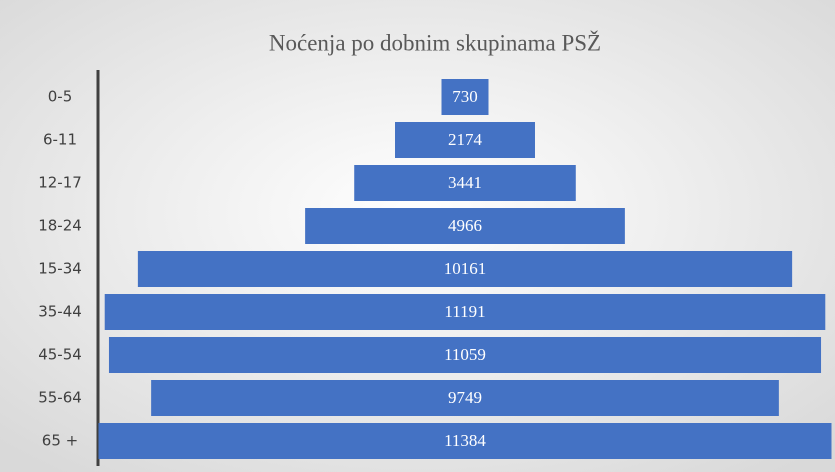 The image size is (835, 472). I want to click on data-label: 730, so click(465, 96).